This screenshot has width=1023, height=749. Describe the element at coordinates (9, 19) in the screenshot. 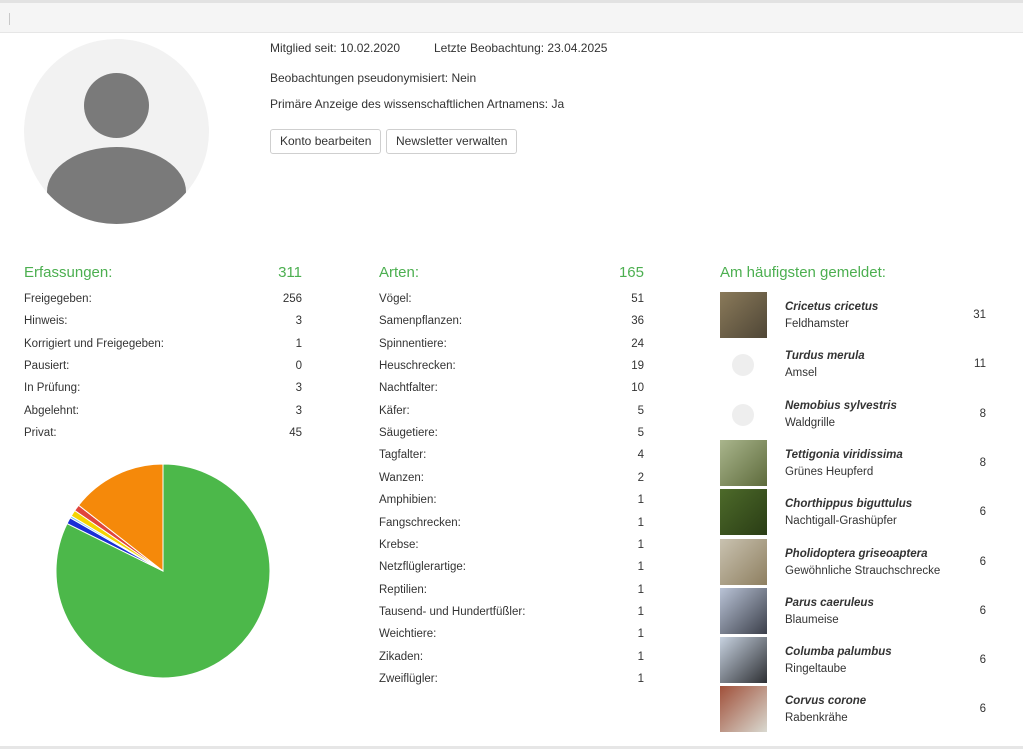

I see `text-caret` at that location.